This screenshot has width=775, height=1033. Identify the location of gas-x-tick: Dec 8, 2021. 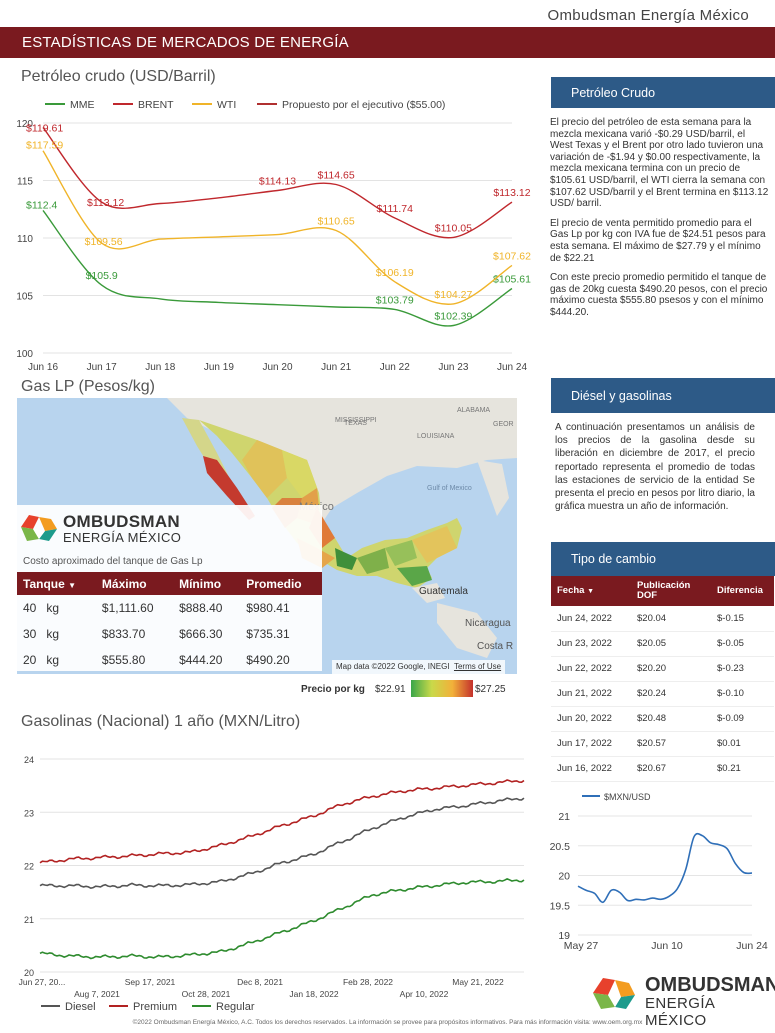
(260, 982).